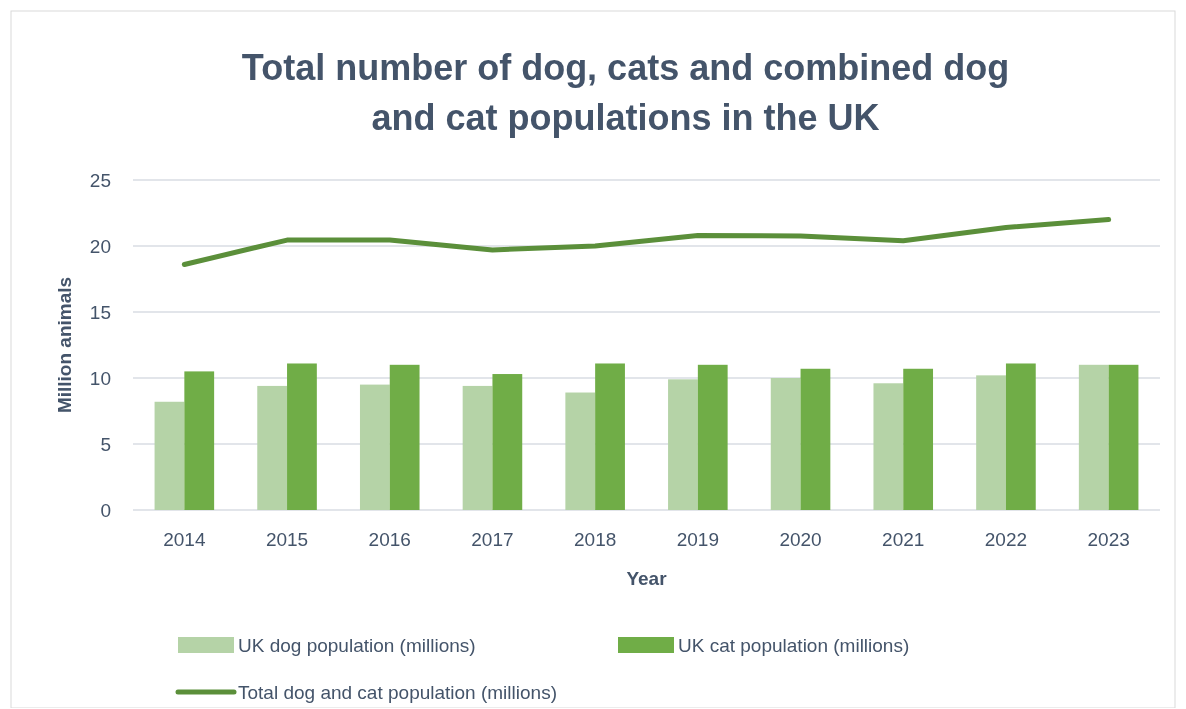 This screenshot has height=709, width=1186. I want to click on x-tick-label: 2021, so click(903, 539).